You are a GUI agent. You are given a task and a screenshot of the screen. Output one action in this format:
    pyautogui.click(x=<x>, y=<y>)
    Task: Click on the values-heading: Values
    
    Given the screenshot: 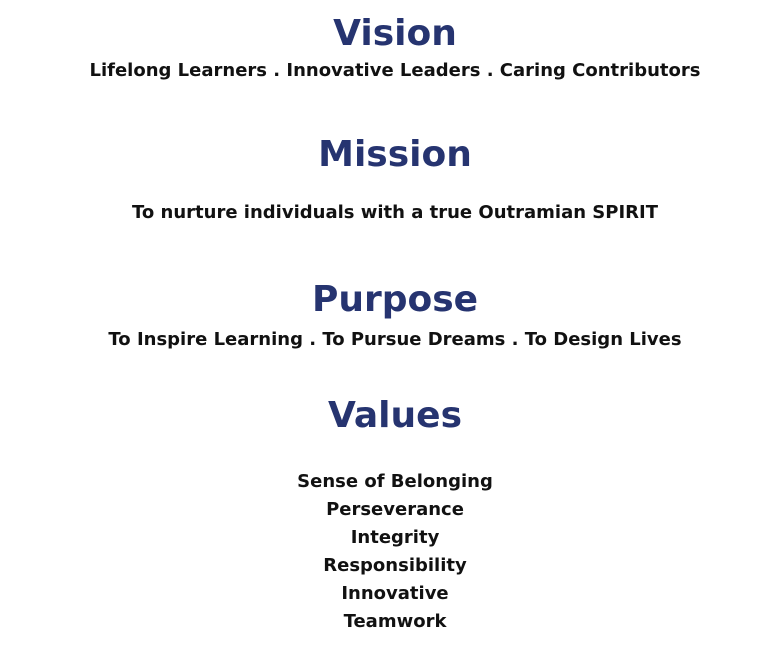 What is the action you would take?
    pyautogui.click(x=395, y=415)
    